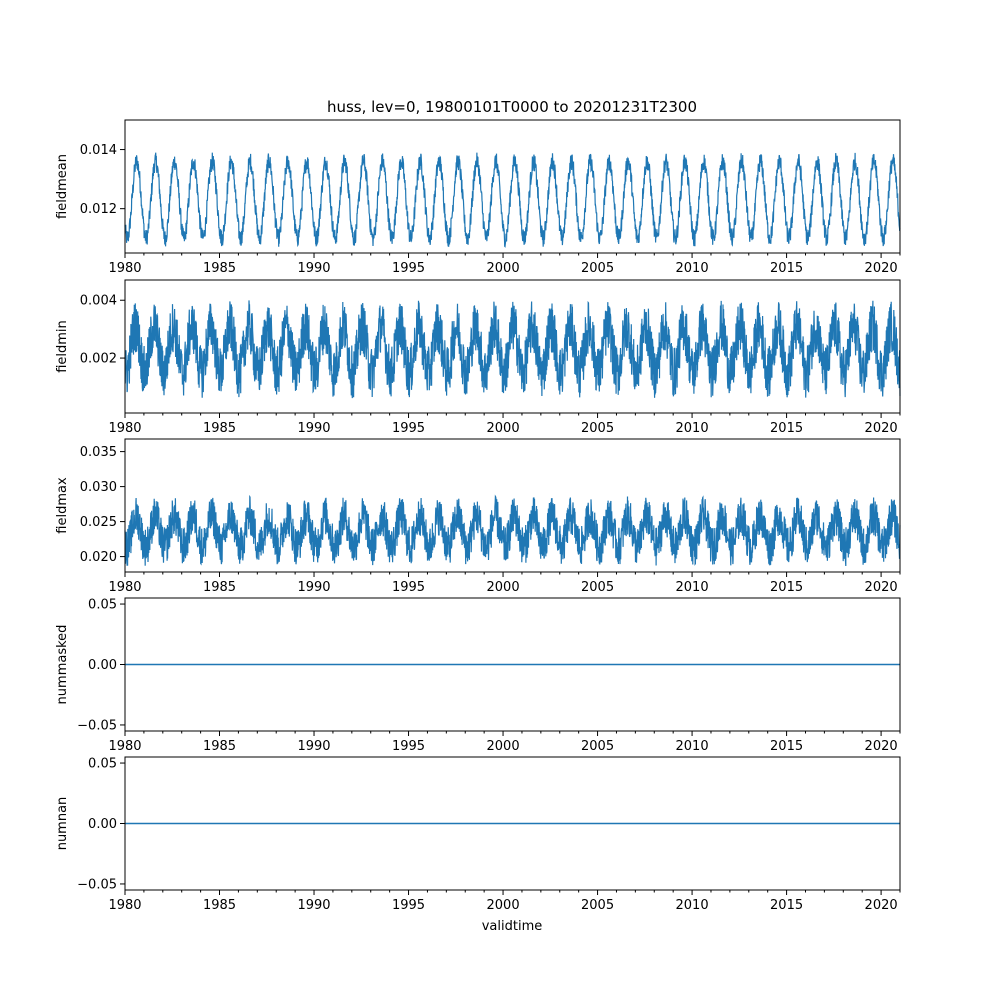  Describe the element at coordinates (62, 665) in the screenshot. I see `y-axis-label: nummasked` at that location.